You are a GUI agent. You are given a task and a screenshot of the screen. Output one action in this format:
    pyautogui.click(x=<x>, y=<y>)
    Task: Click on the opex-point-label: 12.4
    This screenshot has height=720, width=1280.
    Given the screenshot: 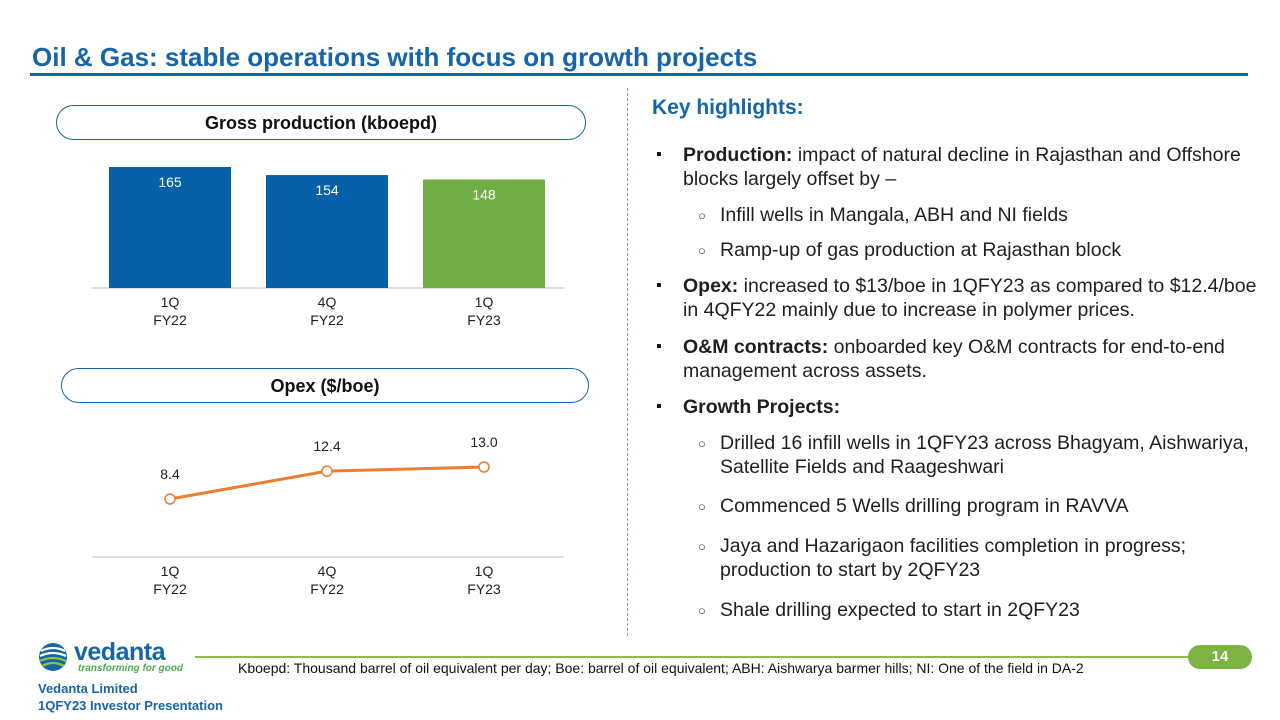 What is the action you would take?
    pyautogui.click(x=326, y=446)
    